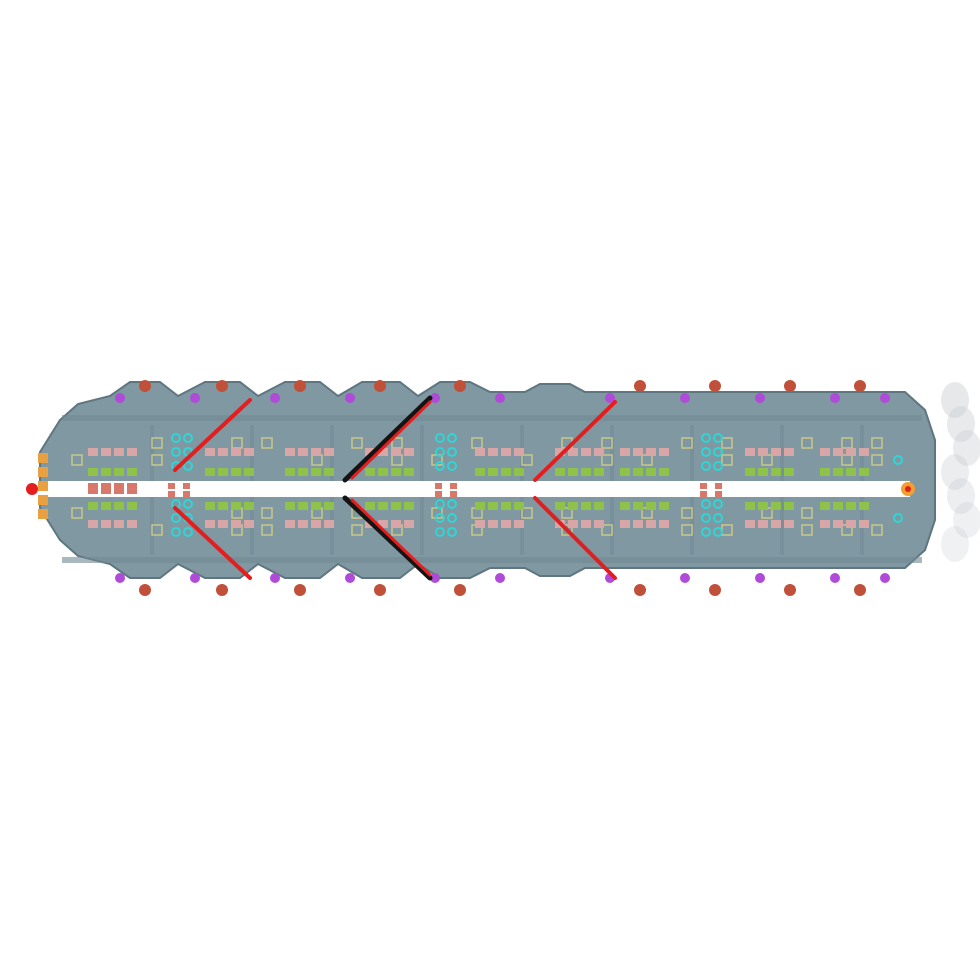 This screenshot has width=980, height=980. Describe the element at coordinates (492, 418) in the screenshot. I see `hull-panel-band` at that location.